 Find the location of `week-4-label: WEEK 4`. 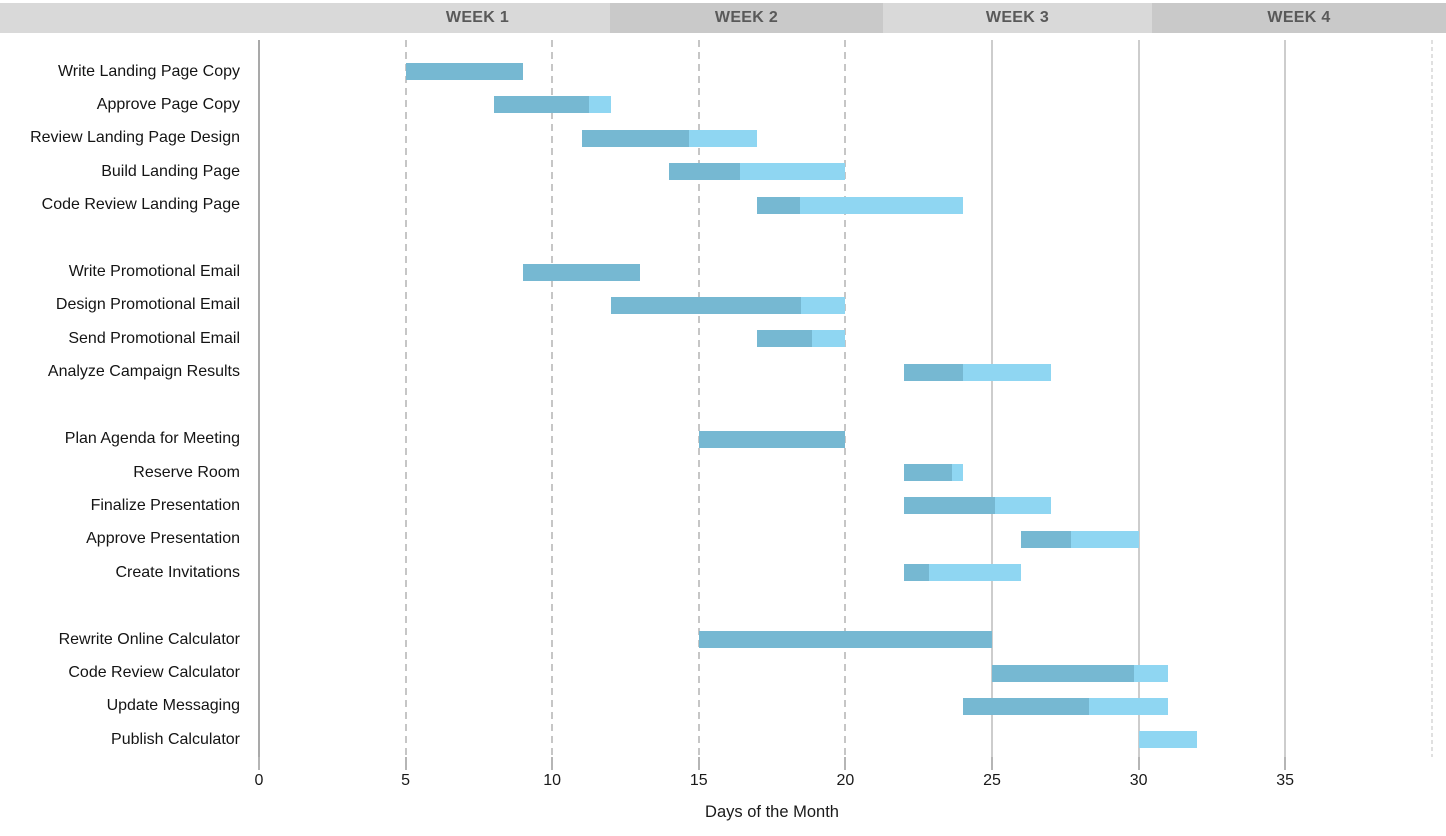

week-4-label: WEEK 4 is located at coordinates (1299, 17).